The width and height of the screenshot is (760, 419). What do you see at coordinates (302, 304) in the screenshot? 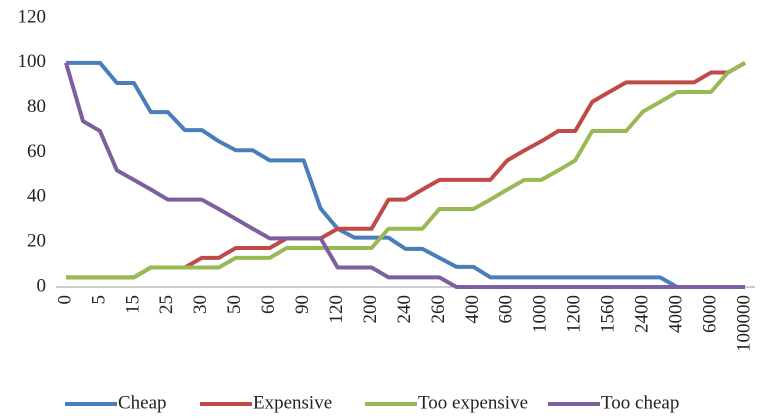
I see `x-tick-label: 90` at bounding box center [302, 304].